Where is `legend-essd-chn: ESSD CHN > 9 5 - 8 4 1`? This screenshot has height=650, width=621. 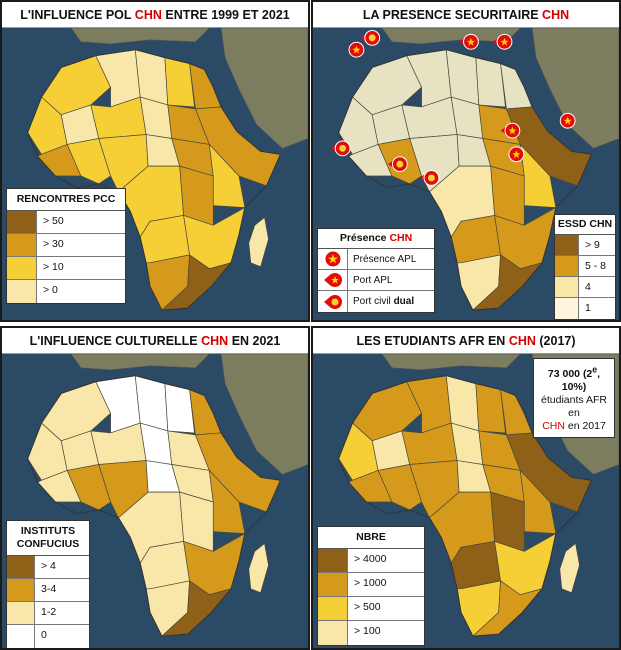 legend-essd-chn: ESSD CHN > 9 5 - 8 4 1 is located at coordinates (585, 267).